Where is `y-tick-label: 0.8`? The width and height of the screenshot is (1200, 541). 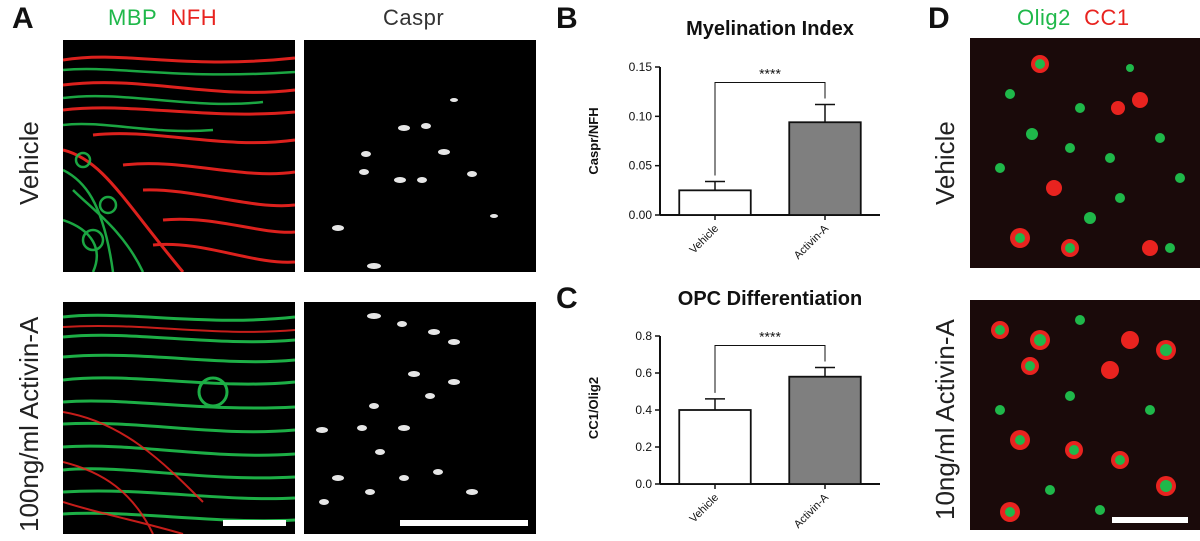
y-tick-label: 0.8 is located at coordinates (643, 336).